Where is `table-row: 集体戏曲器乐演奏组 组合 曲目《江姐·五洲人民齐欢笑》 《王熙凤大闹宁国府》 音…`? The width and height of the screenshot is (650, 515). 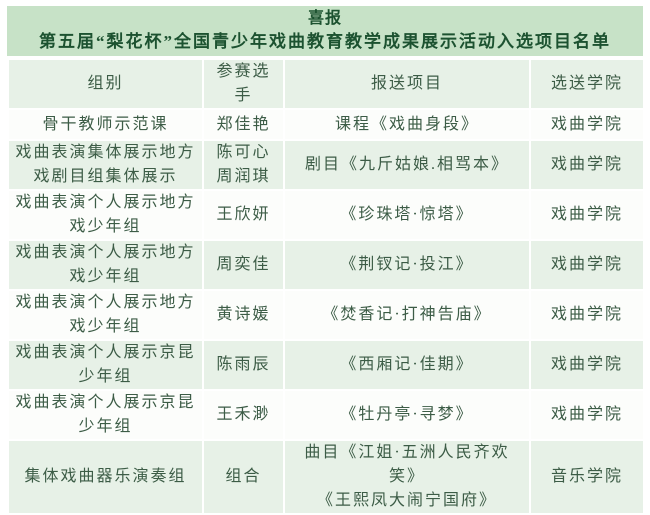 table-row: 集体戏曲器乐演奏组 组合 曲目《江姐·五洲人民齐欢笑》 《王熙凤大闹宁国府》 音… is located at coordinates (326, 477).